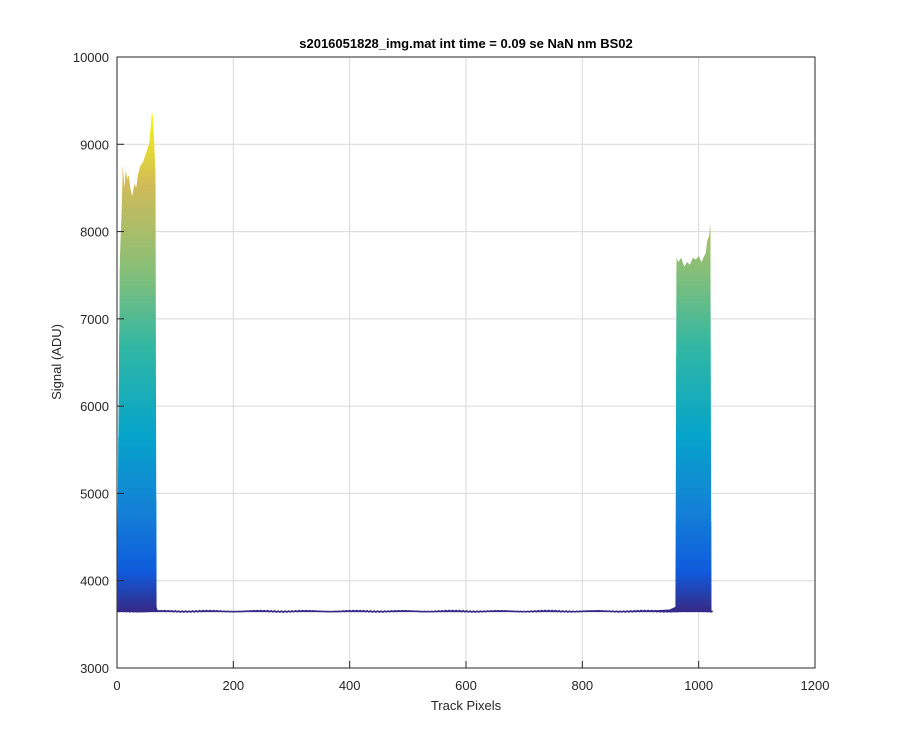 This screenshot has height=750, width=900. I want to click on x-tick-label: 800, so click(582, 685).